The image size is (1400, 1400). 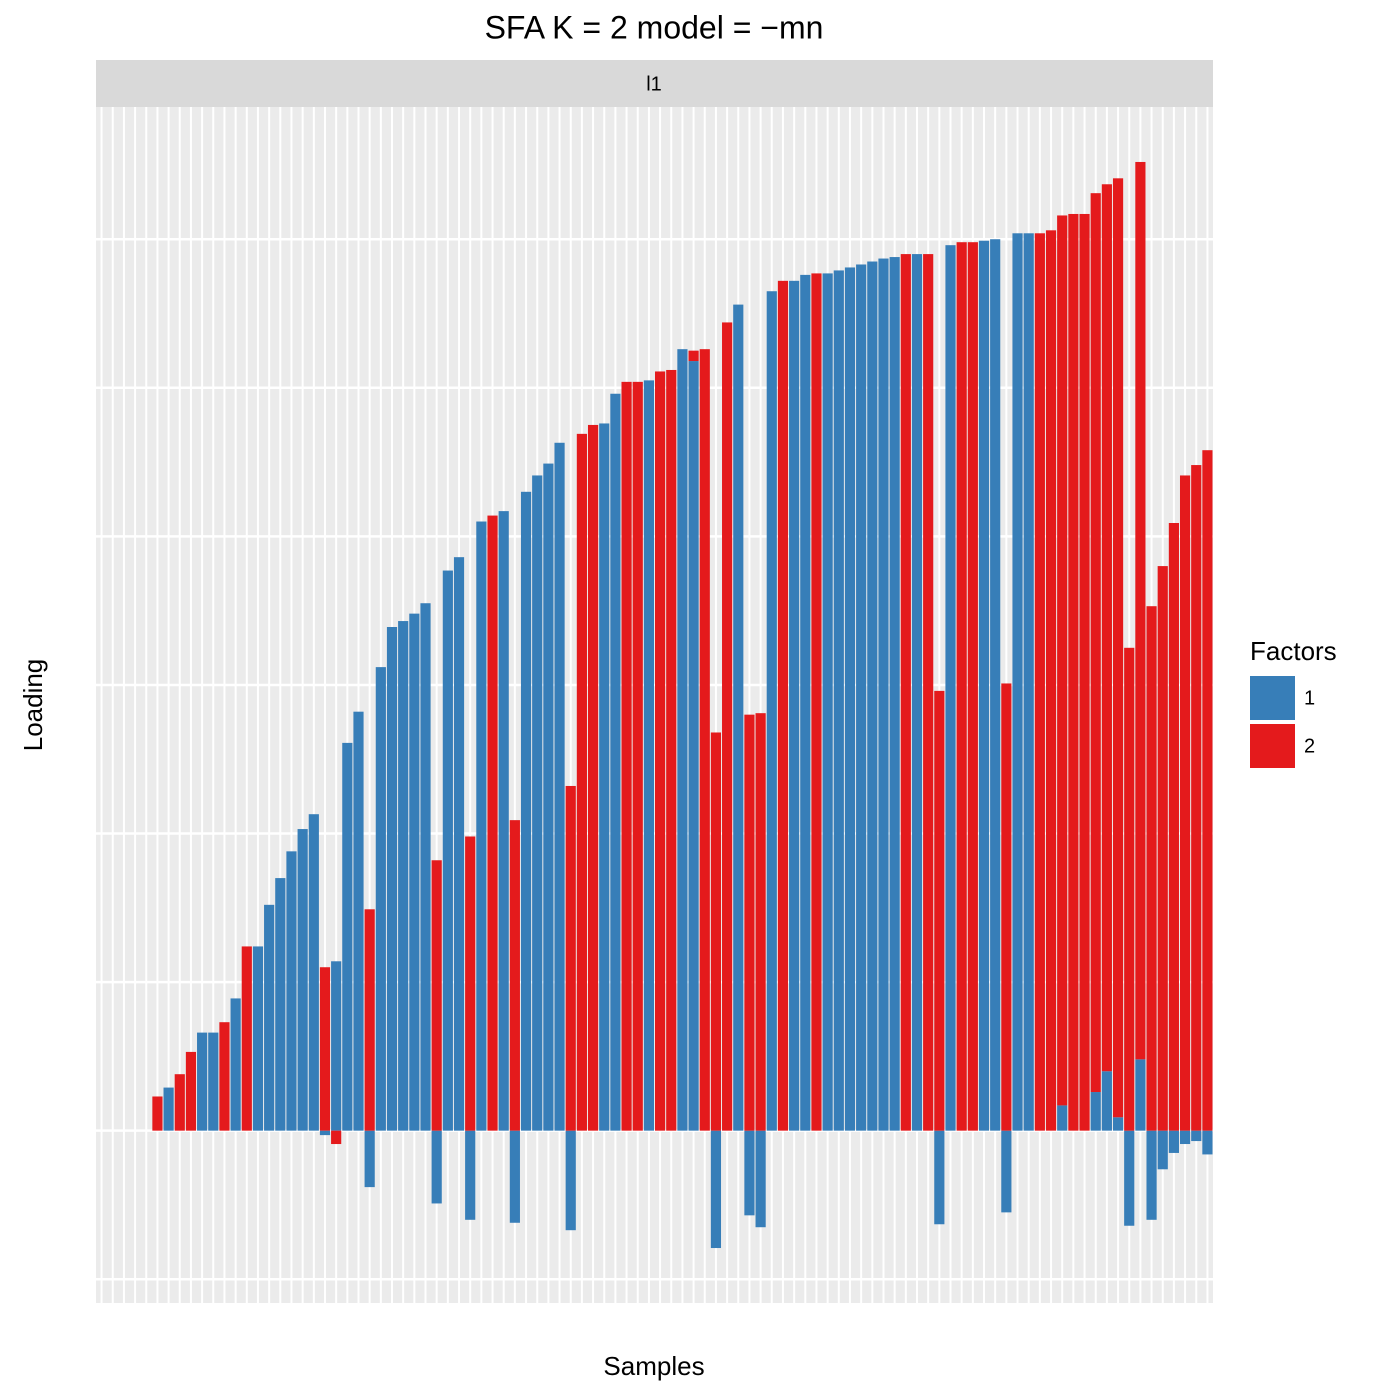 I want to click on facet-strip, so click(x=654, y=83).